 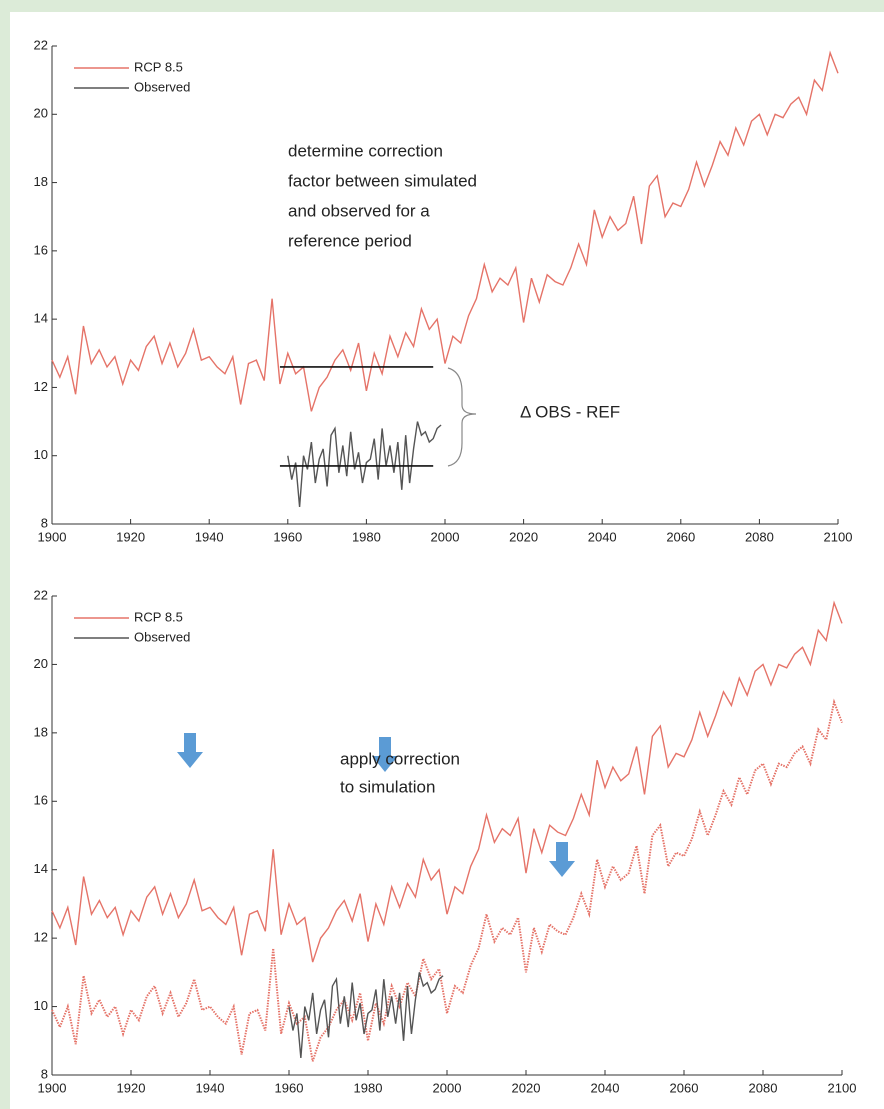 What do you see at coordinates (359, 210) in the screenshot?
I see `annotation: and observed for a` at bounding box center [359, 210].